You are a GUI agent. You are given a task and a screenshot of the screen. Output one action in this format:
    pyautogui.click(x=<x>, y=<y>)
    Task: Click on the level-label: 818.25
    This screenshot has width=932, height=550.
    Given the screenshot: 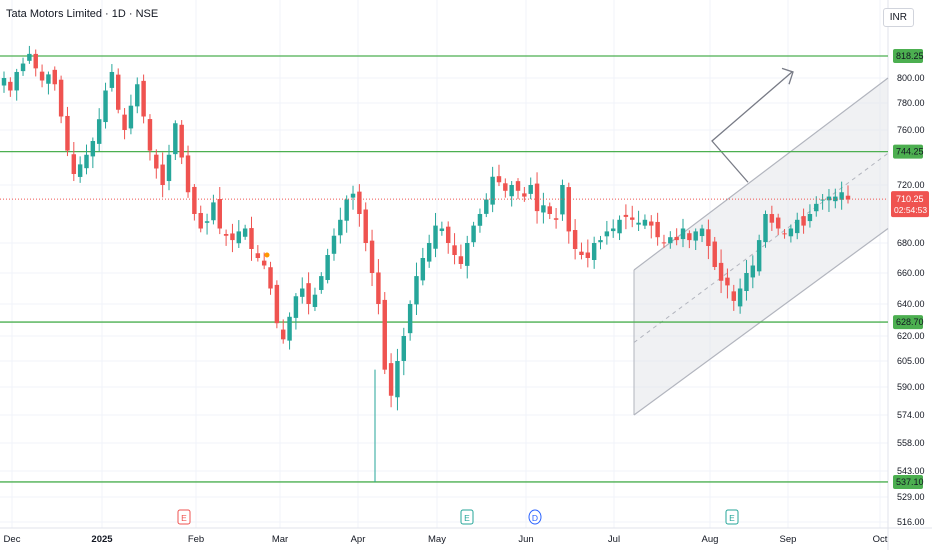 What is the action you would take?
    pyautogui.click(x=910, y=56)
    